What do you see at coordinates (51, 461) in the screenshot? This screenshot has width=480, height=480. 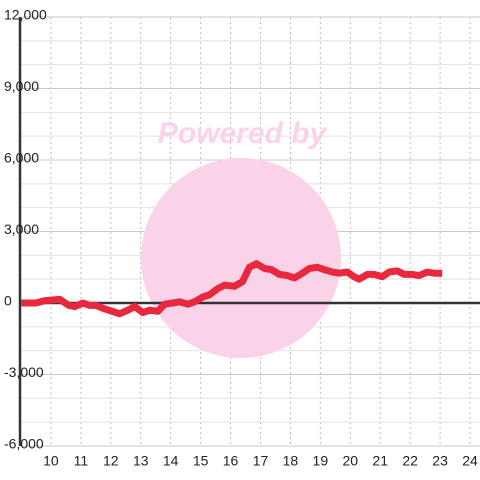 I see `x-tick-label: 10` at bounding box center [51, 461].